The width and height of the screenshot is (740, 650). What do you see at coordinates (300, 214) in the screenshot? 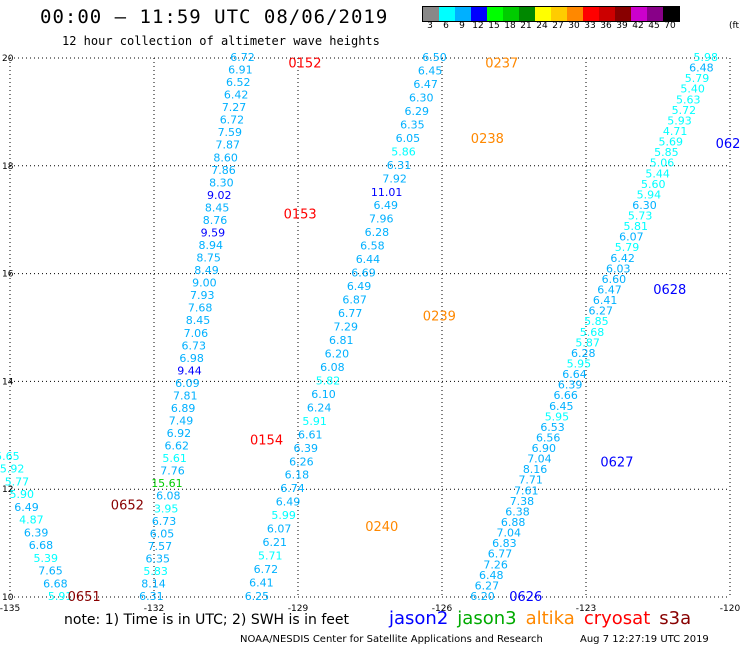
I see `pass-time-label: 0153` at bounding box center [300, 214].